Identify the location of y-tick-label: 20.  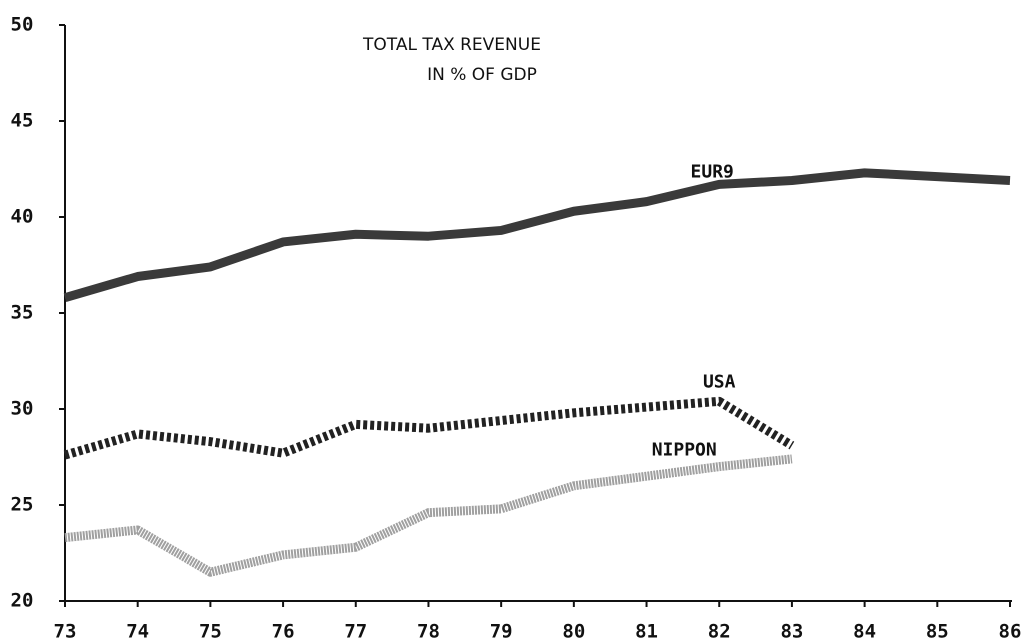
(22, 601).